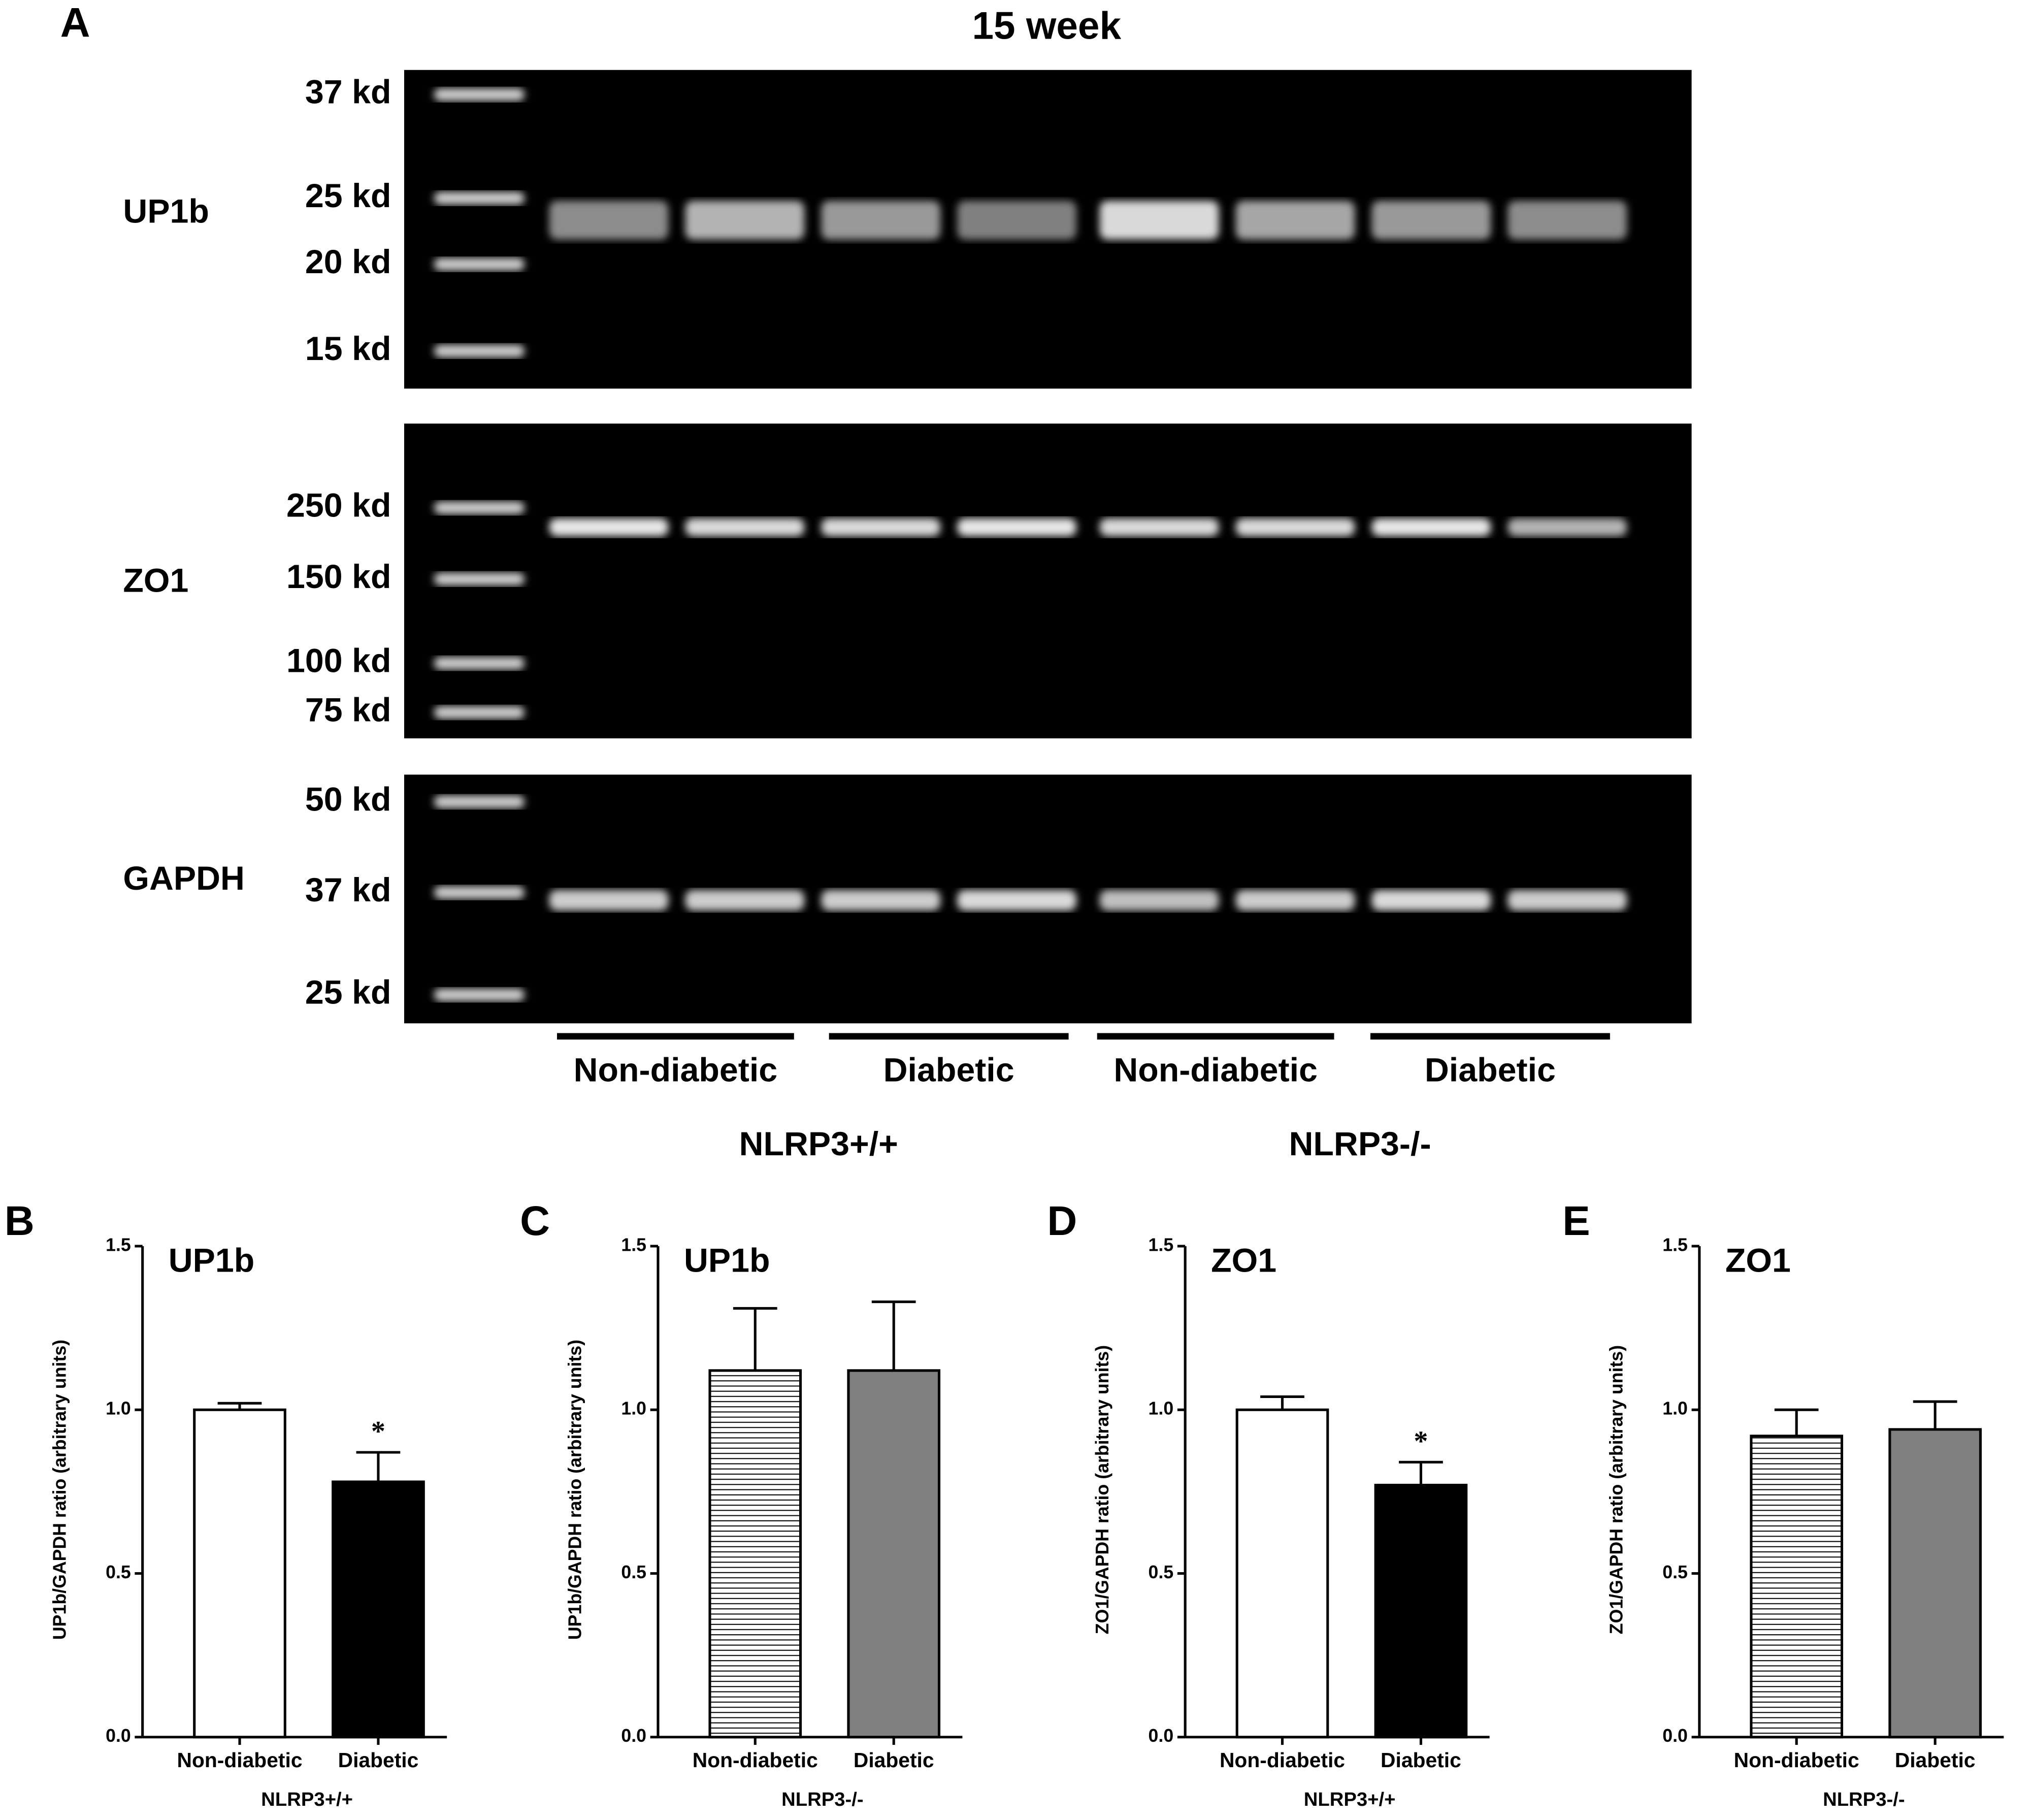 This screenshot has height=1820, width=2031. What do you see at coordinates (1360, 1144) in the screenshot?
I see `genotype-label: NLRP3-/-` at bounding box center [1360, 1144].